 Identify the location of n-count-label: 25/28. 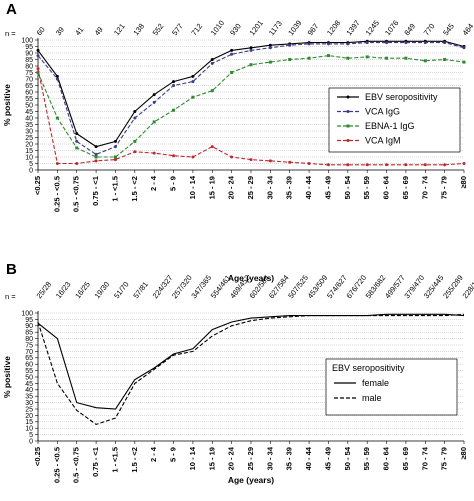
(43, 290).